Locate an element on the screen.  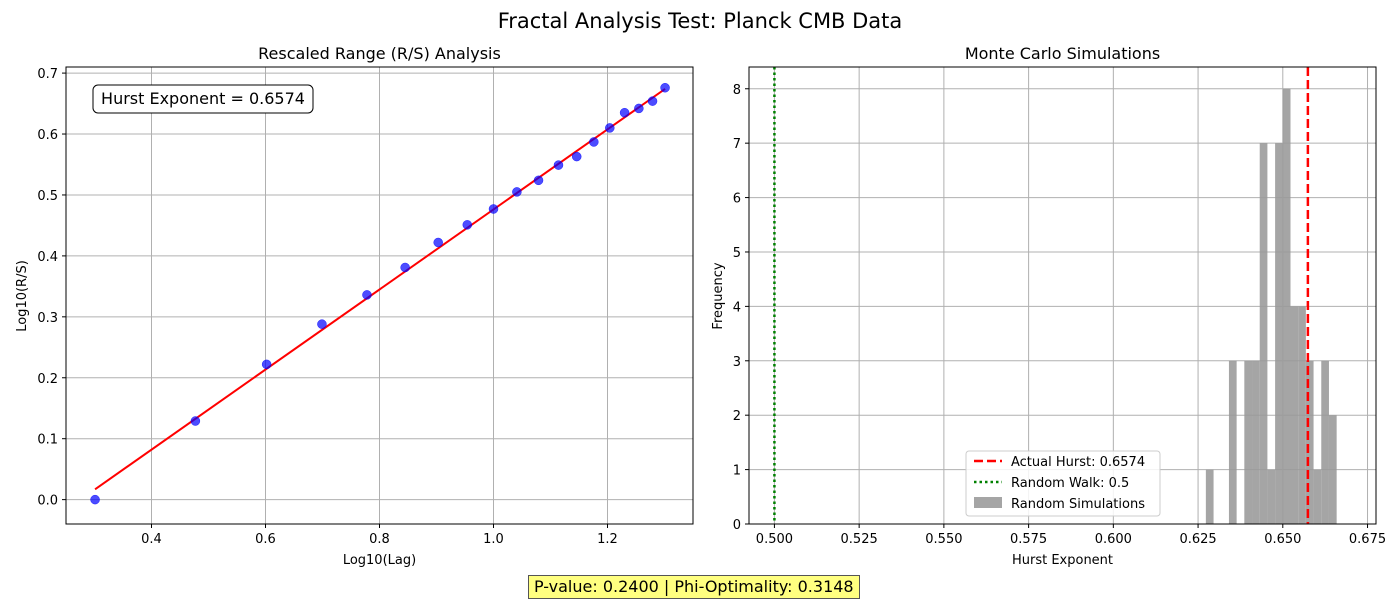
mc-x-tick-label: 0.525 is located at coordinates (859, 539).